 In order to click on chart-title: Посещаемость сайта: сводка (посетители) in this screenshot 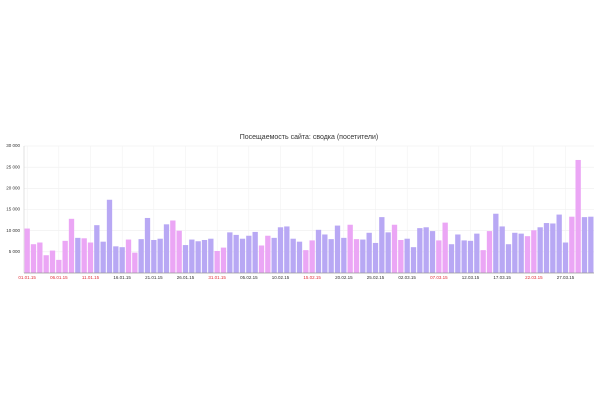, I will do `click(309, 137)`.